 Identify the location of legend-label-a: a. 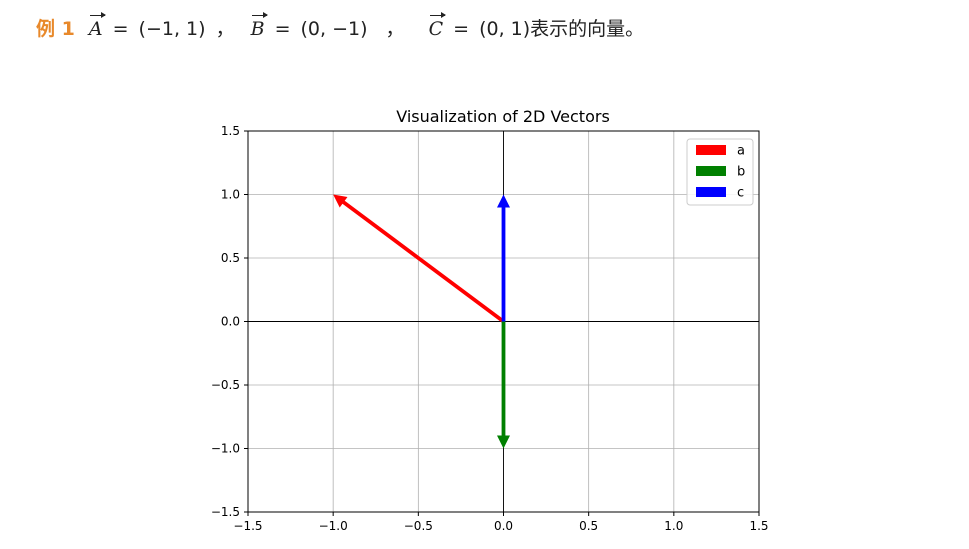
(741, 151).